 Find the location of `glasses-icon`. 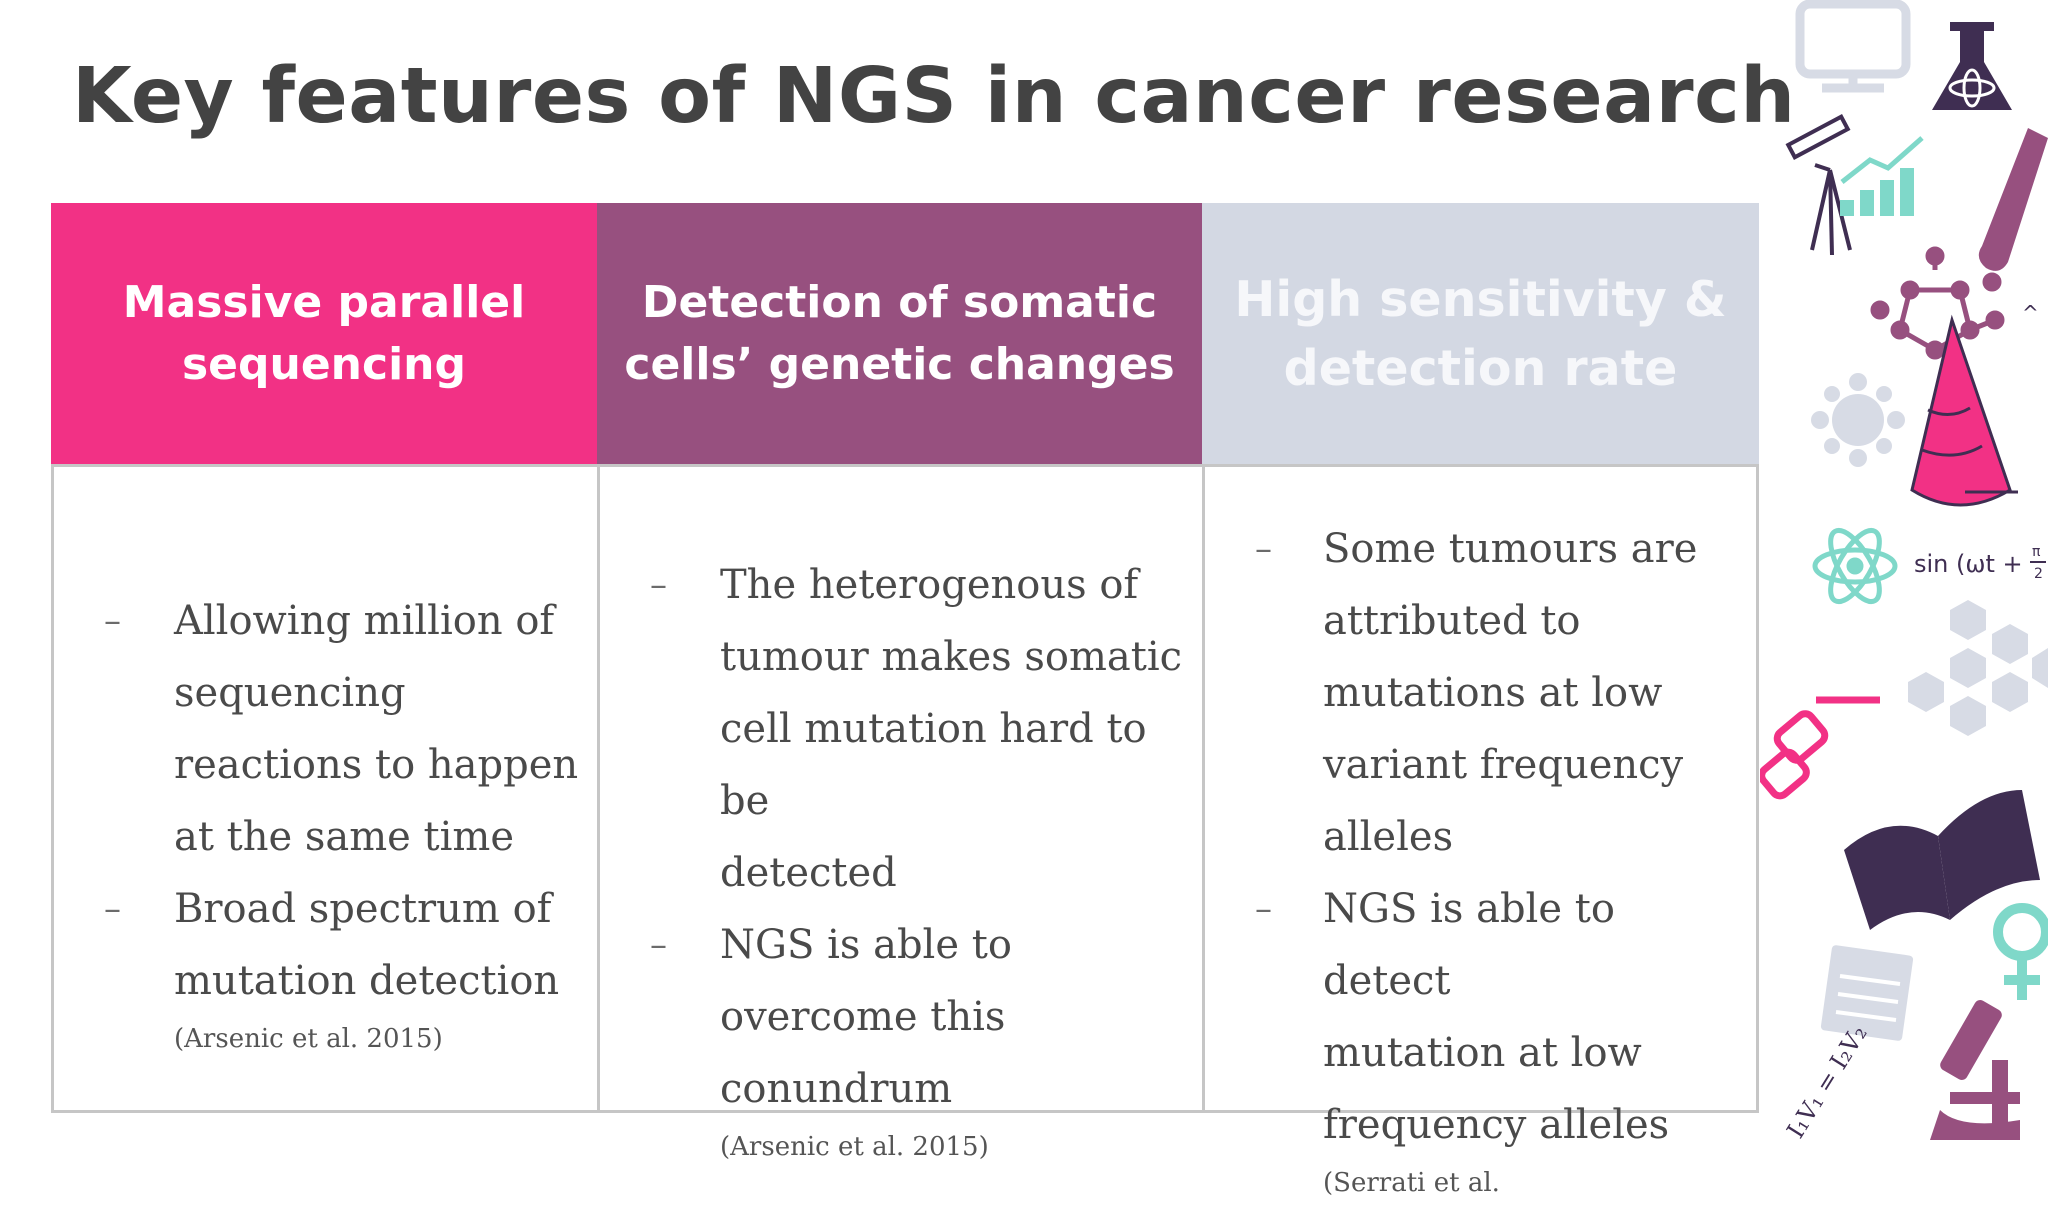

glasses-icon is located at coordinates (1820, 748).